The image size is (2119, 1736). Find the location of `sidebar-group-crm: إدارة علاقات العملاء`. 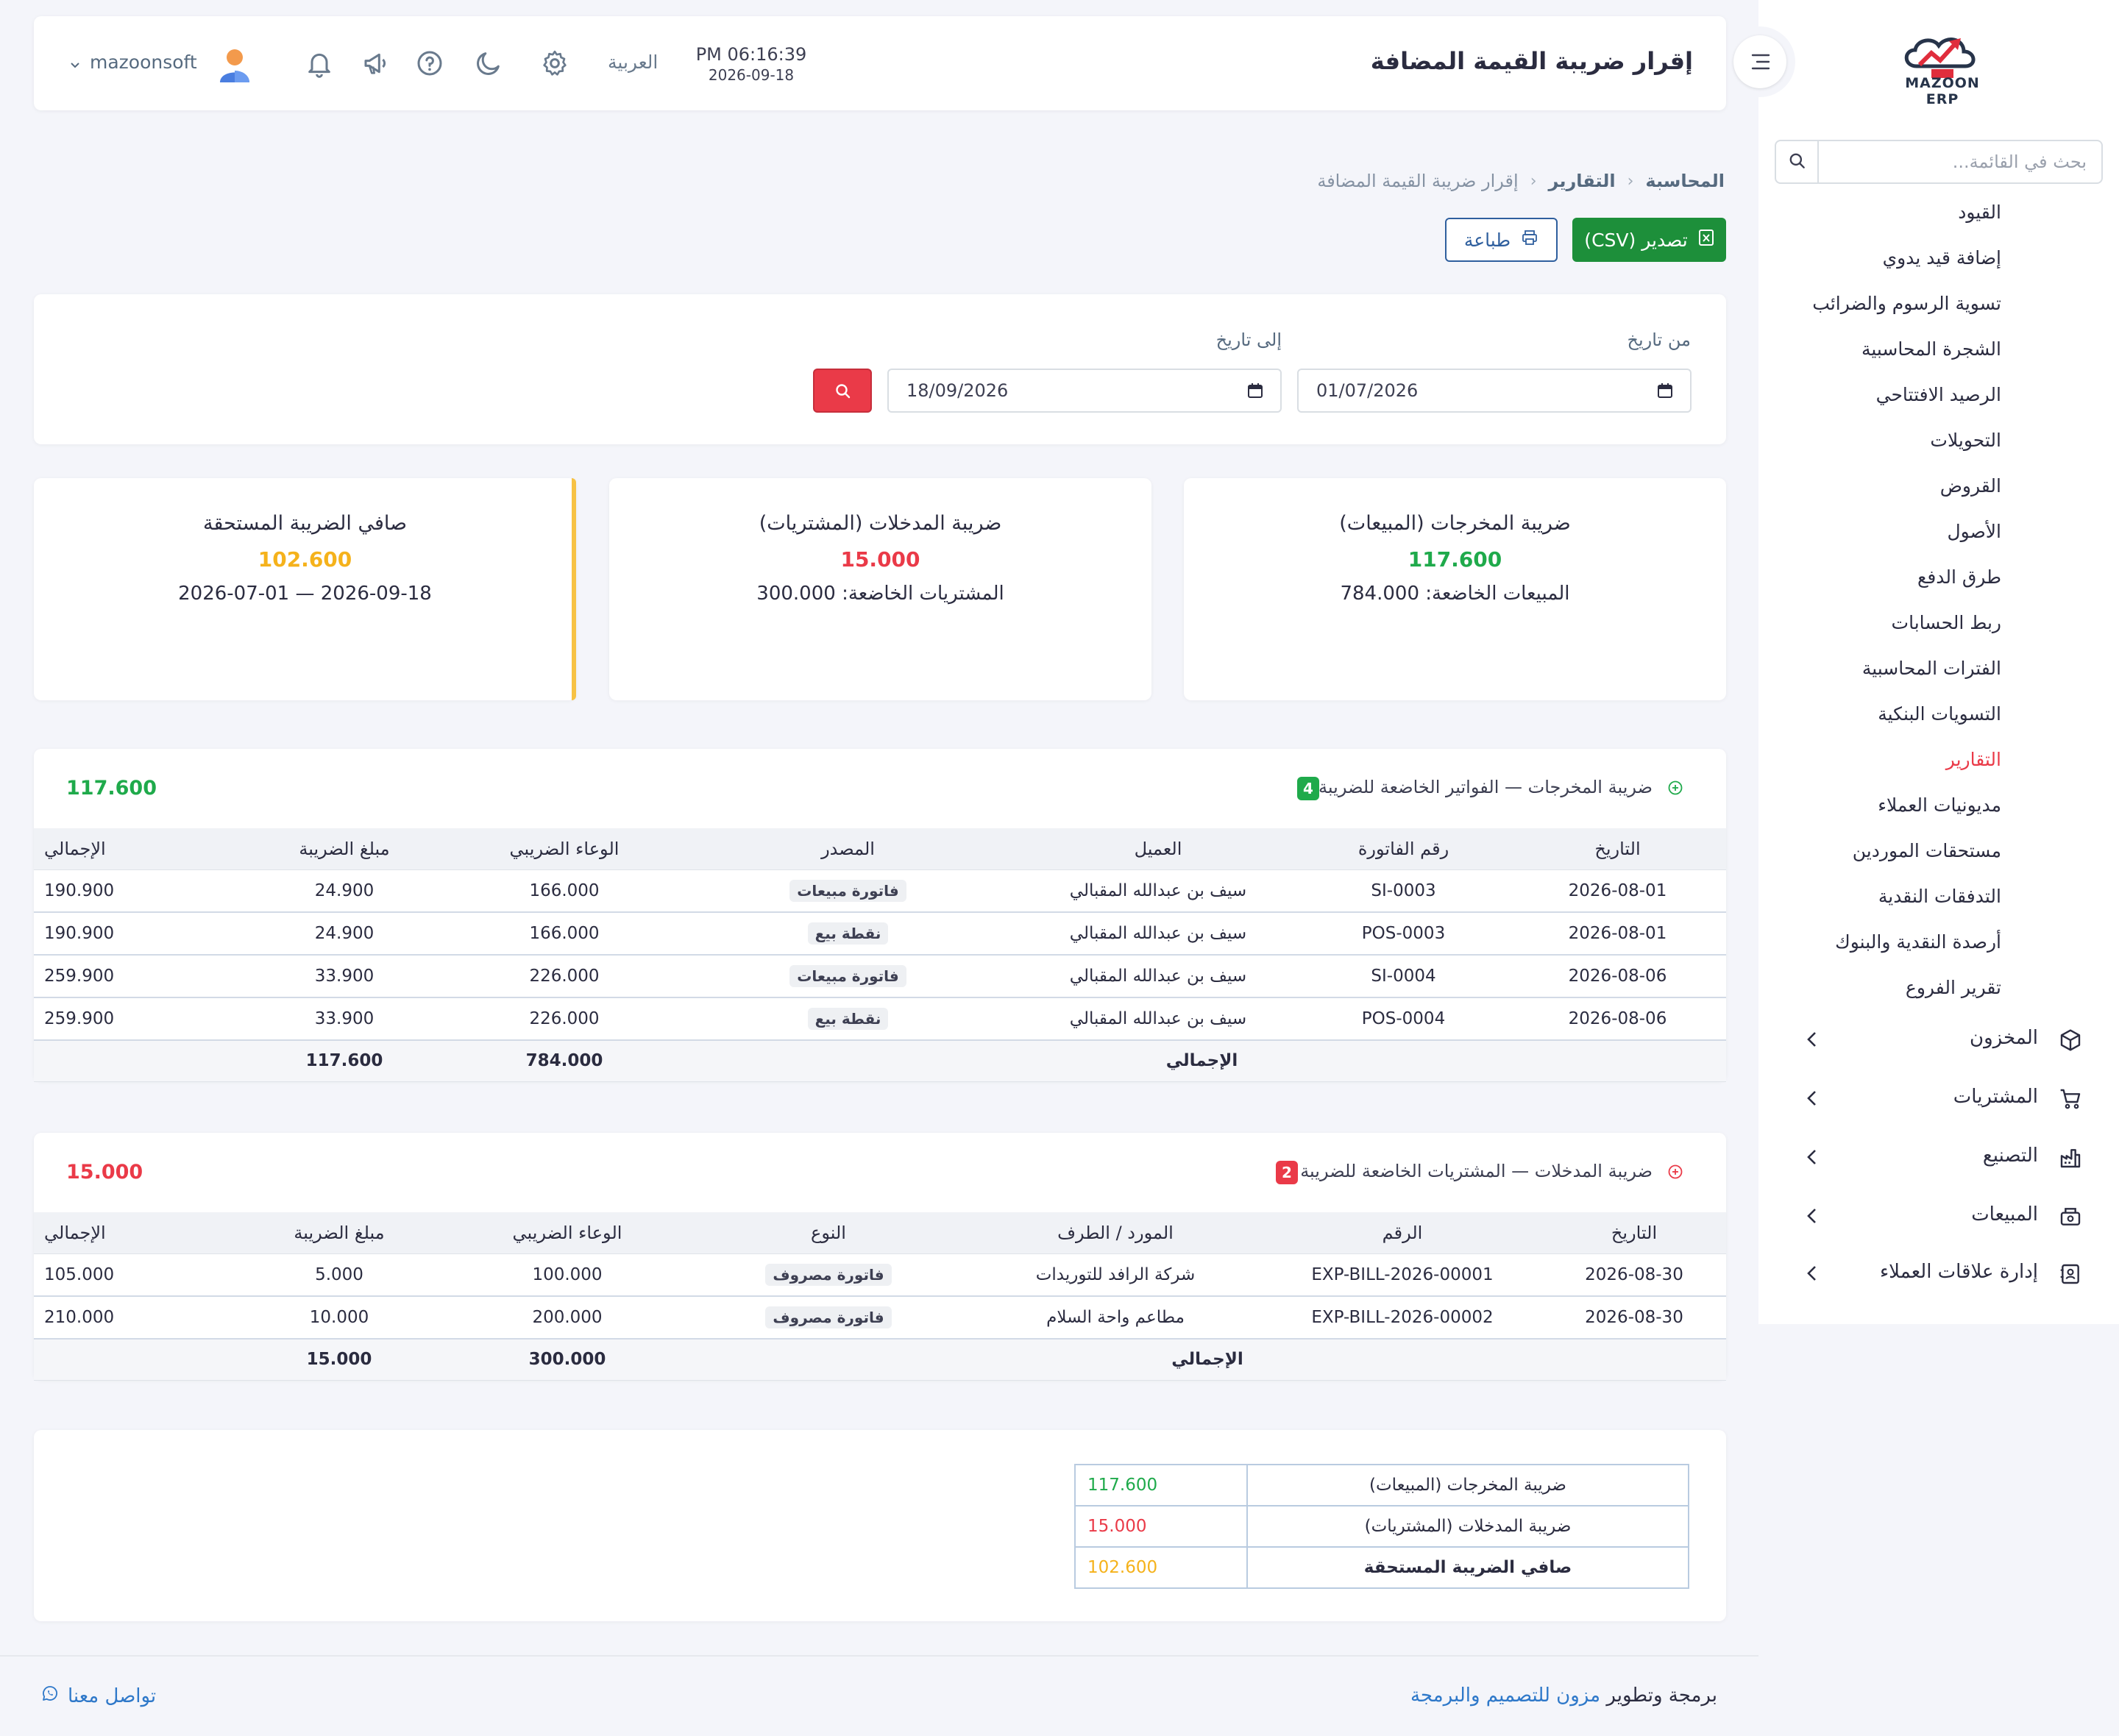

sidebar-group-crm: إدارة علاقات العملاء is located at coordinates (1938, 1273).